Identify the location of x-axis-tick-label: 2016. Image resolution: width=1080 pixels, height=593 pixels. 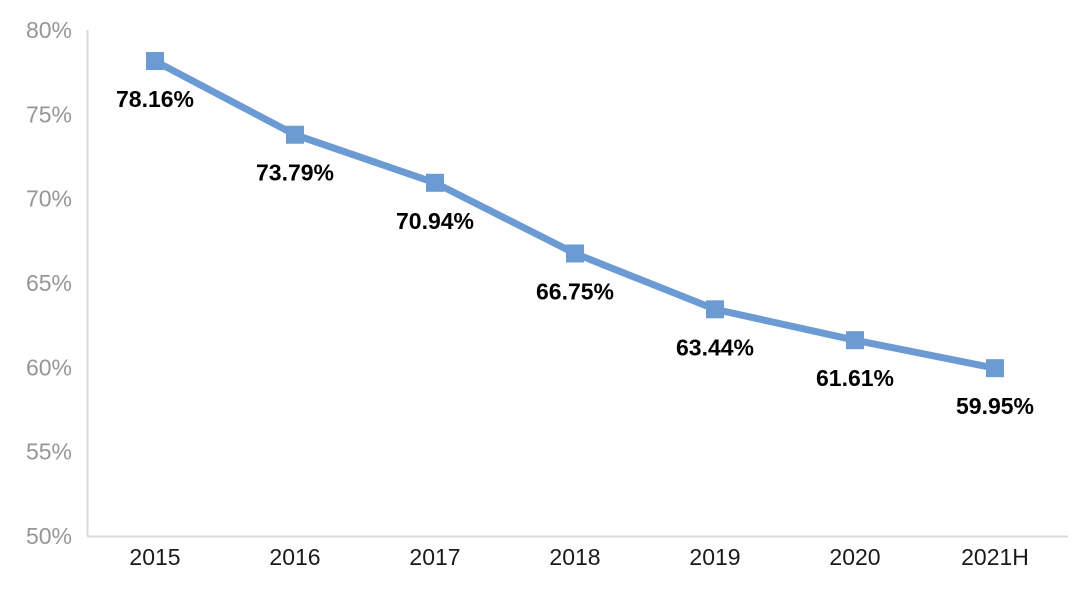
(294, 557).